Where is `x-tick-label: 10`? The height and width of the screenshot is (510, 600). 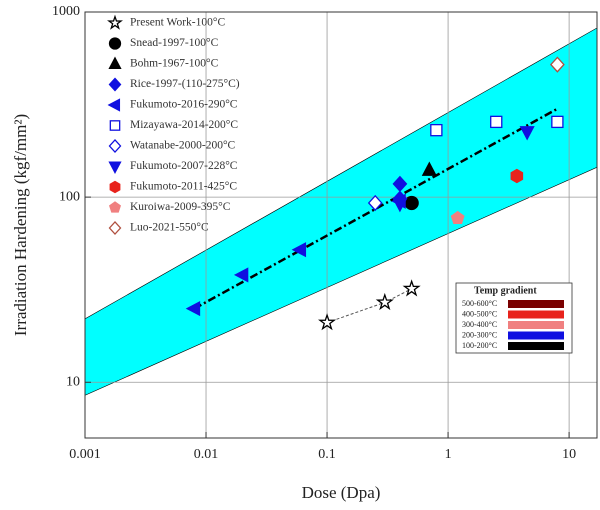 x-tick-label: 10 is located at coordinates (569, 454).